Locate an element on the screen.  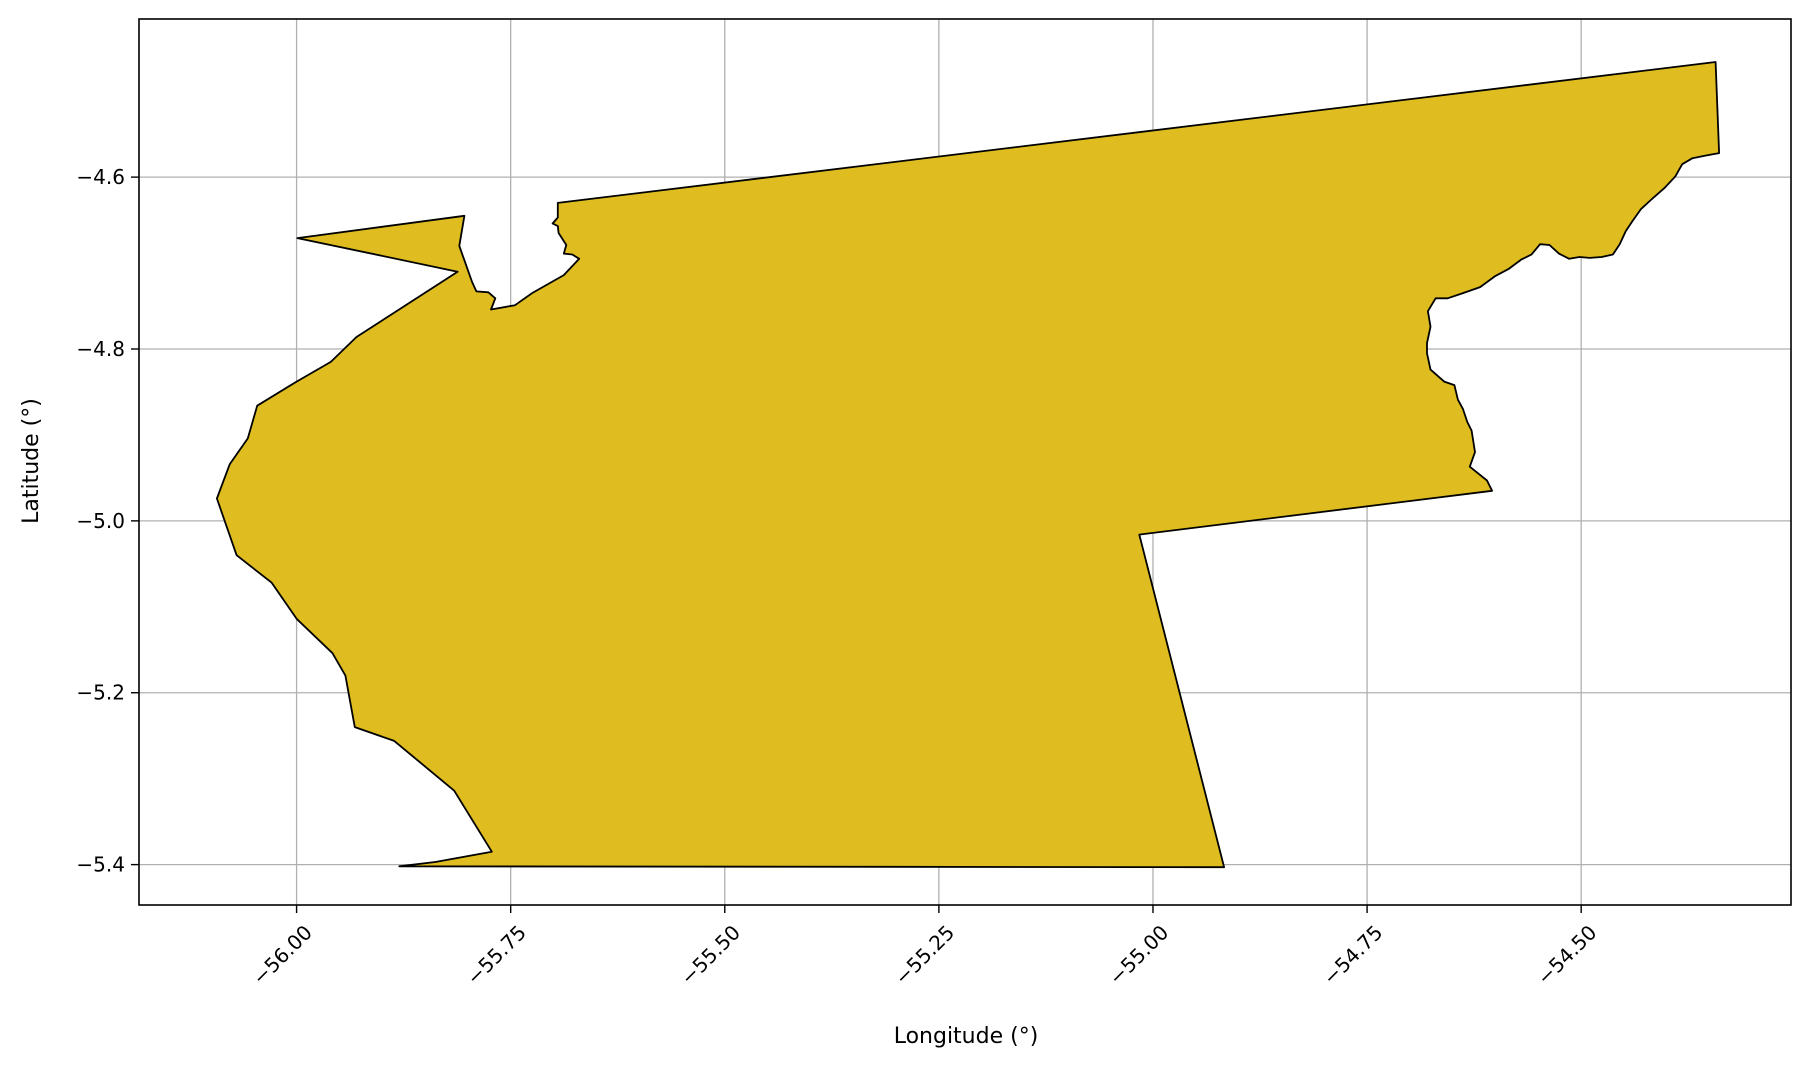
x-tick-label: −56.00 is located at coordinates (282, 954).